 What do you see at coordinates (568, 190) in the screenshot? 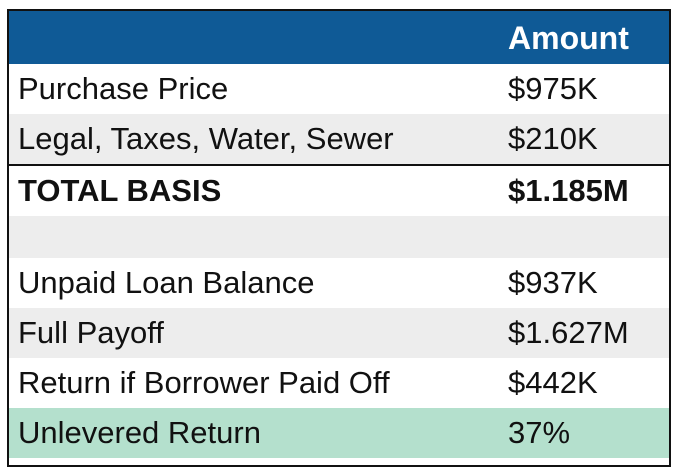
I see `row-value: $1.185M` at bounding box center [568, 190].